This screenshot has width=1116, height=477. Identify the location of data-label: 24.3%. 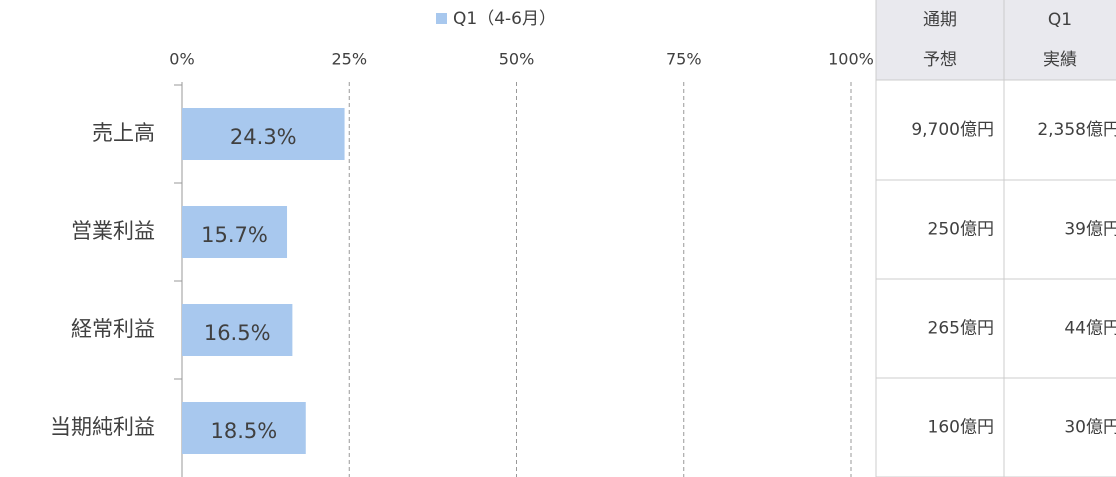
(263, 137).